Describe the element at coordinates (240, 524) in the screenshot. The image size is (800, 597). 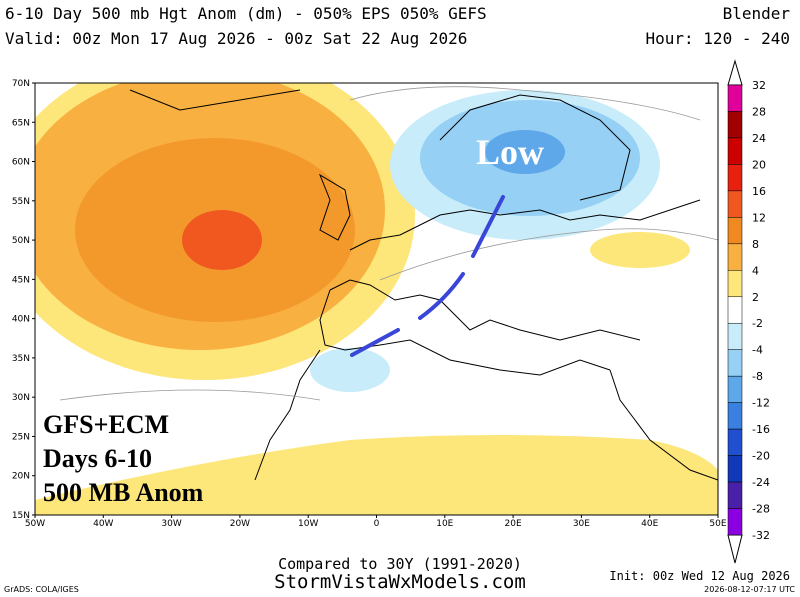
I see `lon-label: 20W` at that location.